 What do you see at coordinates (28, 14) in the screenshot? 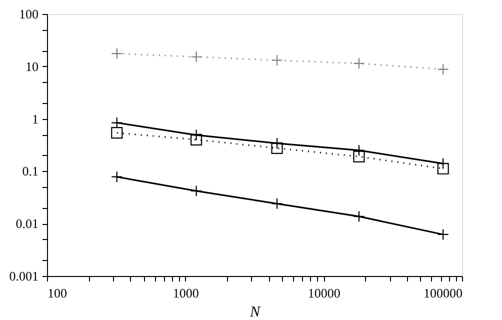
I see `y-tick-label: 100` at bounding box center [28, 14].